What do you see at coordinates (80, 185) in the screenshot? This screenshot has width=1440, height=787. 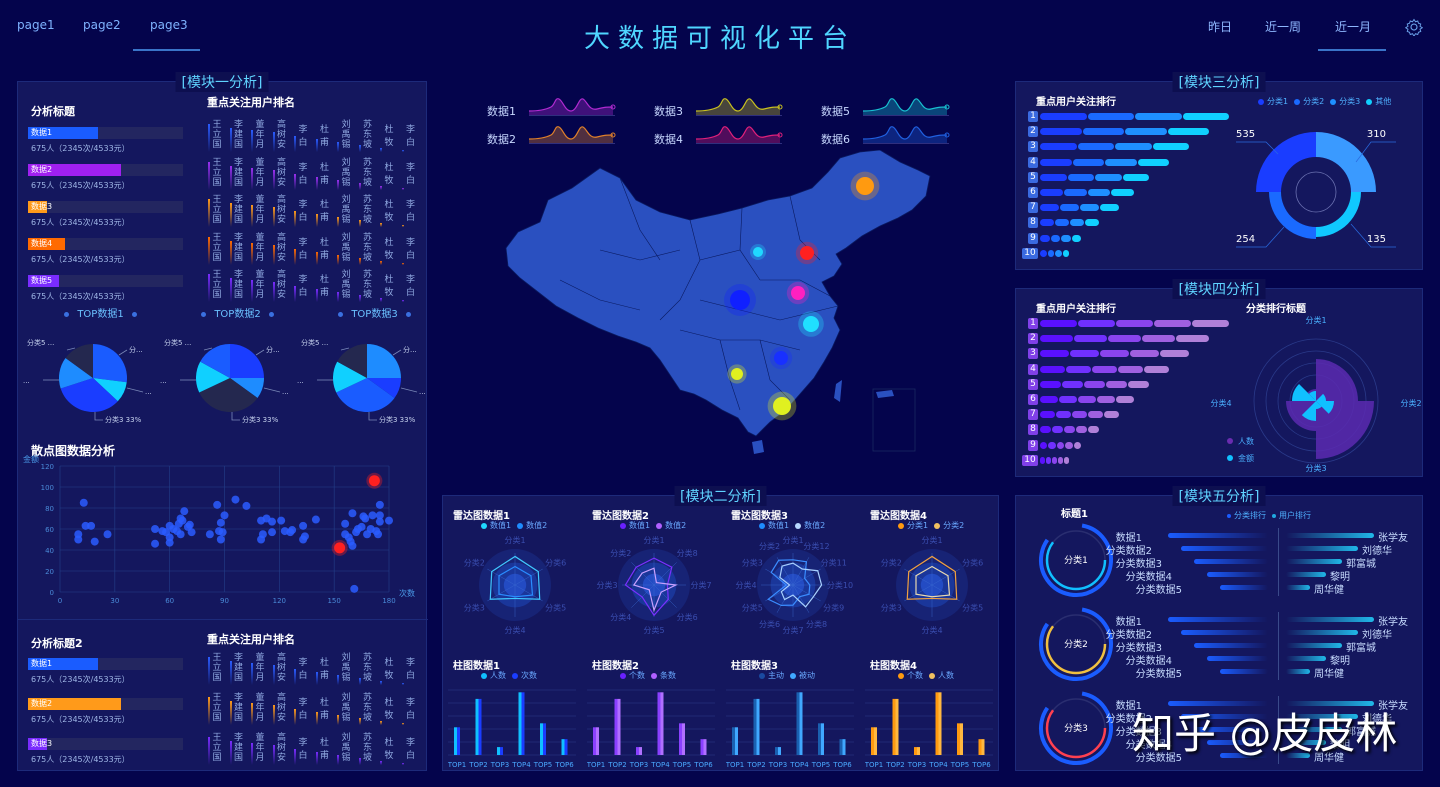 I see `progress-desc: 675人（2345次/4533元）` at bounding box center [80, 185].